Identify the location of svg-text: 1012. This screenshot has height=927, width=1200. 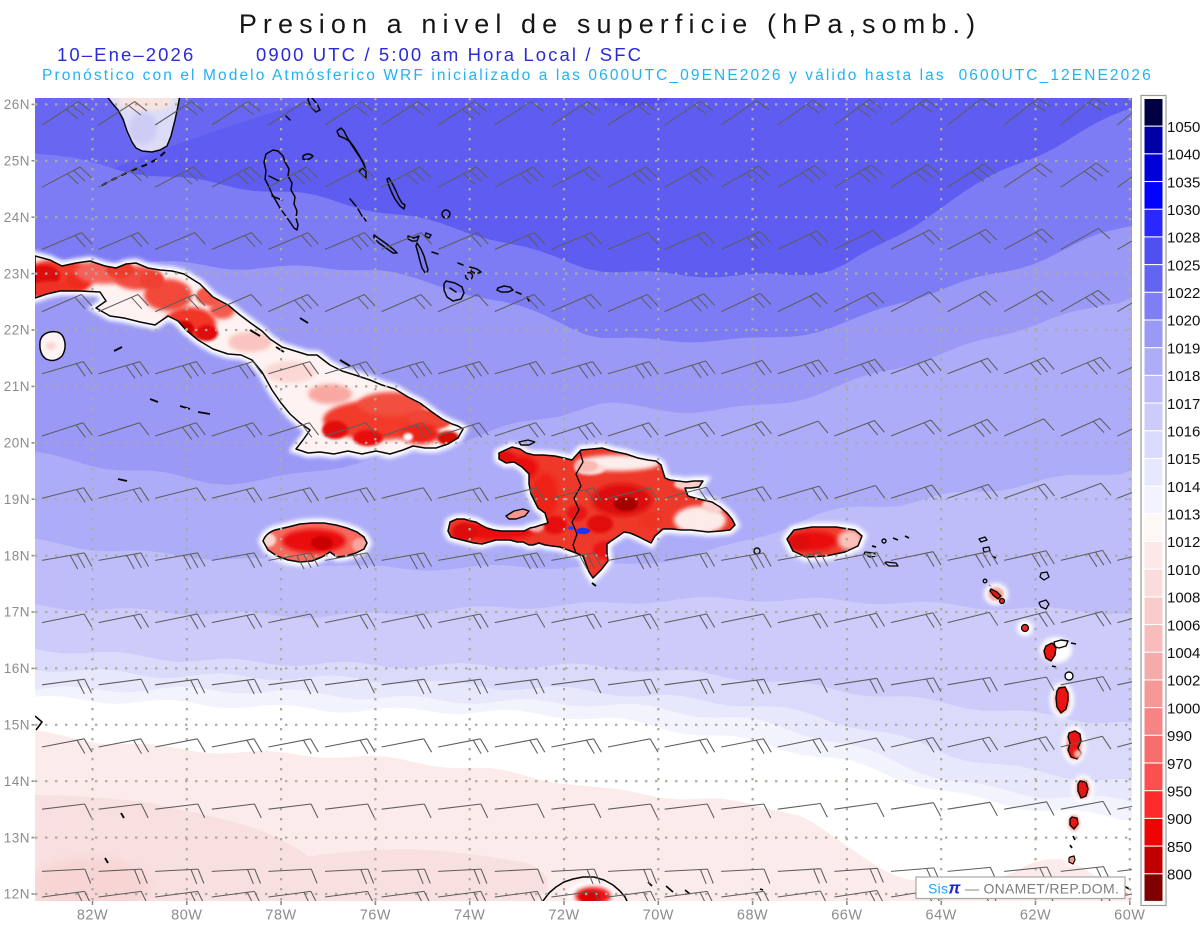
(1183, 542).